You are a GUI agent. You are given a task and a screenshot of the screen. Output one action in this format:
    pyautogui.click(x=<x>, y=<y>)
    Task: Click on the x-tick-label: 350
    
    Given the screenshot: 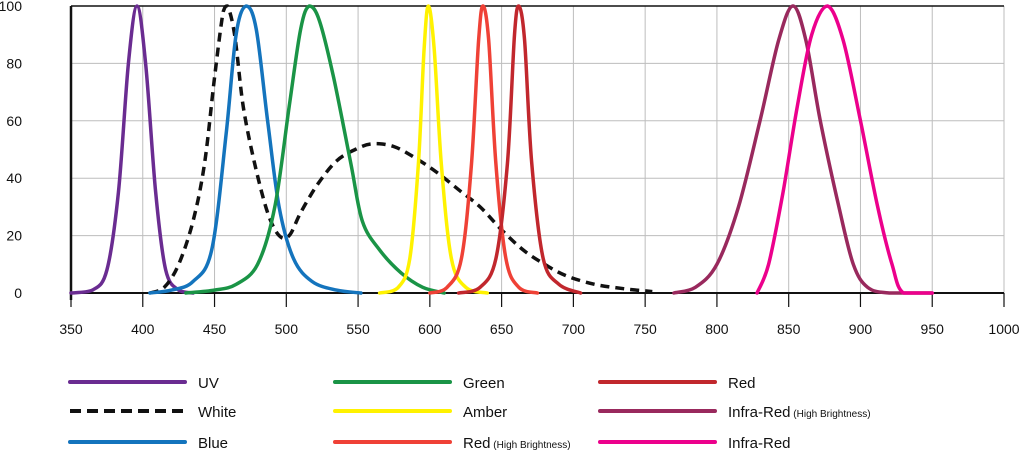 What is the action you would take?
    pyautogui.click(x=71, y=329)
    